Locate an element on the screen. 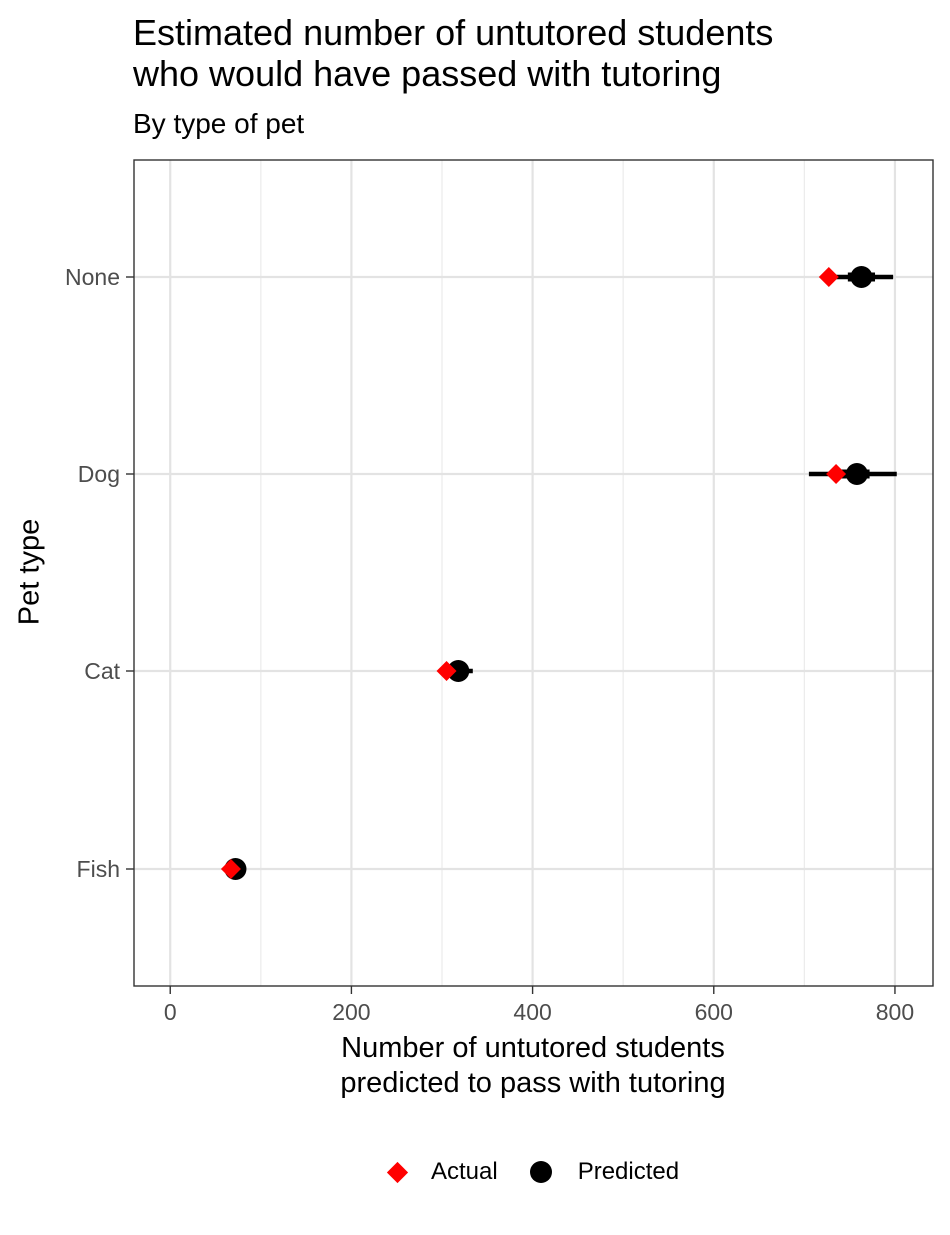 Image resolution: width=950 pixels, height=1235 pixels. x-tick-label: 600 is located at coordinates (714, 1012).